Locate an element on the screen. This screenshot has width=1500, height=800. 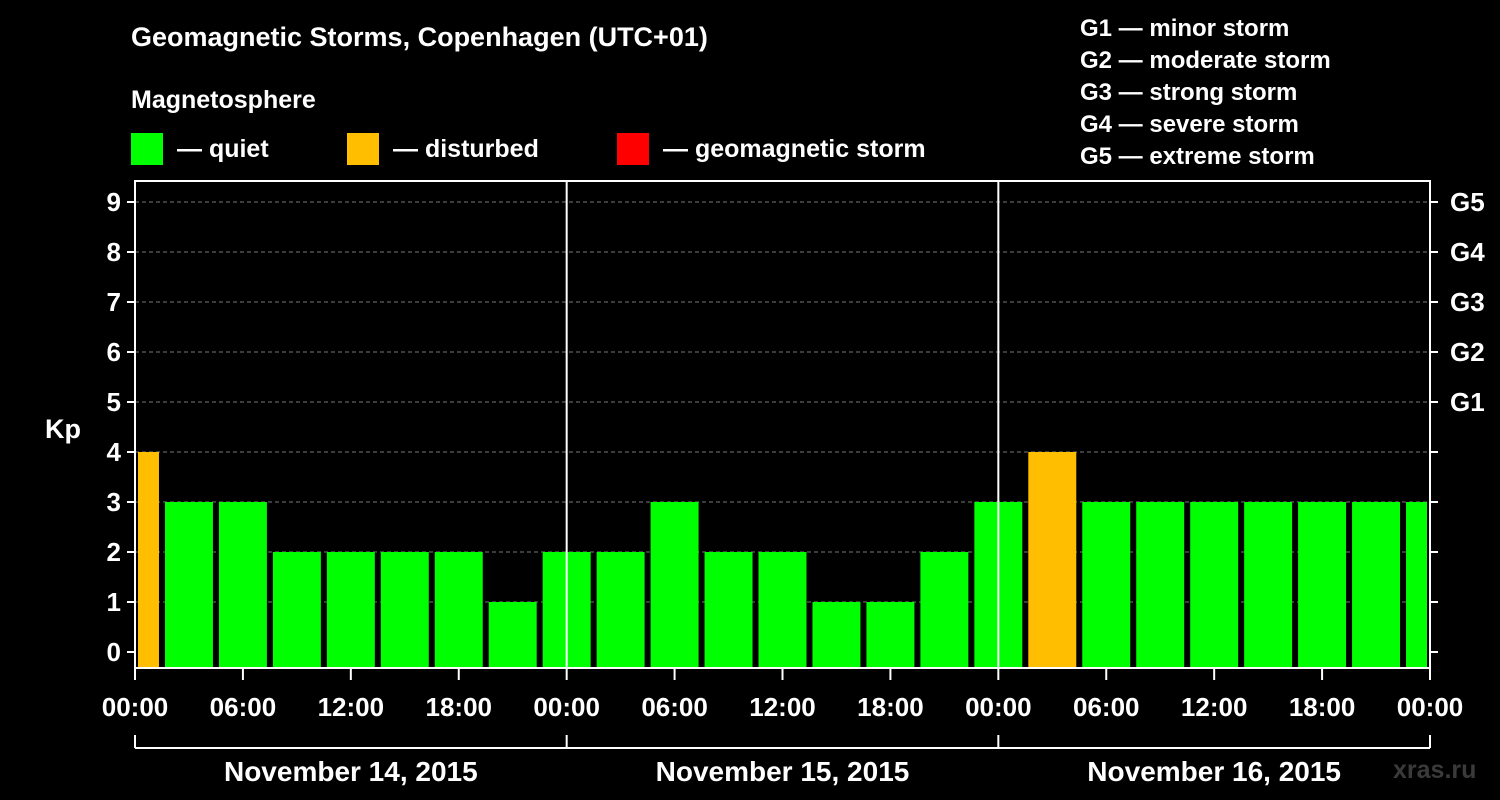
storm-scale-g5: G5 — extreme storm is located at coordinates (1197, 156).